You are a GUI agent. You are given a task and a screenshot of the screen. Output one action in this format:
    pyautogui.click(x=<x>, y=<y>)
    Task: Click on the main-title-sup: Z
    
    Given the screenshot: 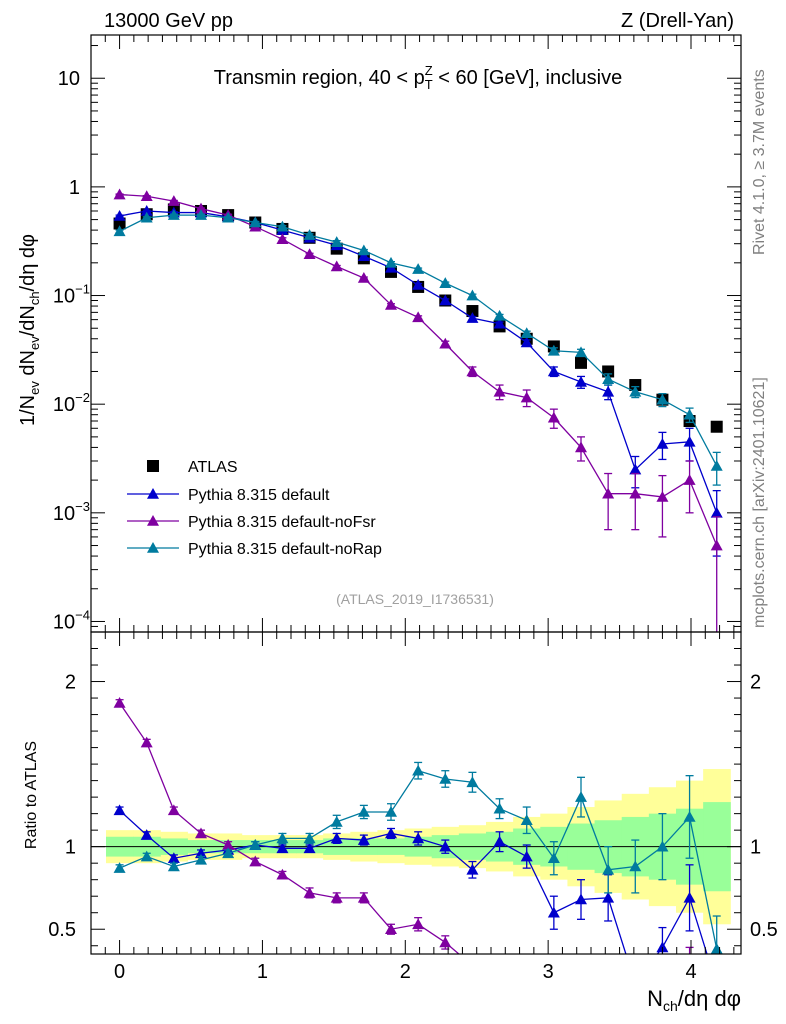 What is the action you would take?
    pyautogui.click(x=429, y=70)
    